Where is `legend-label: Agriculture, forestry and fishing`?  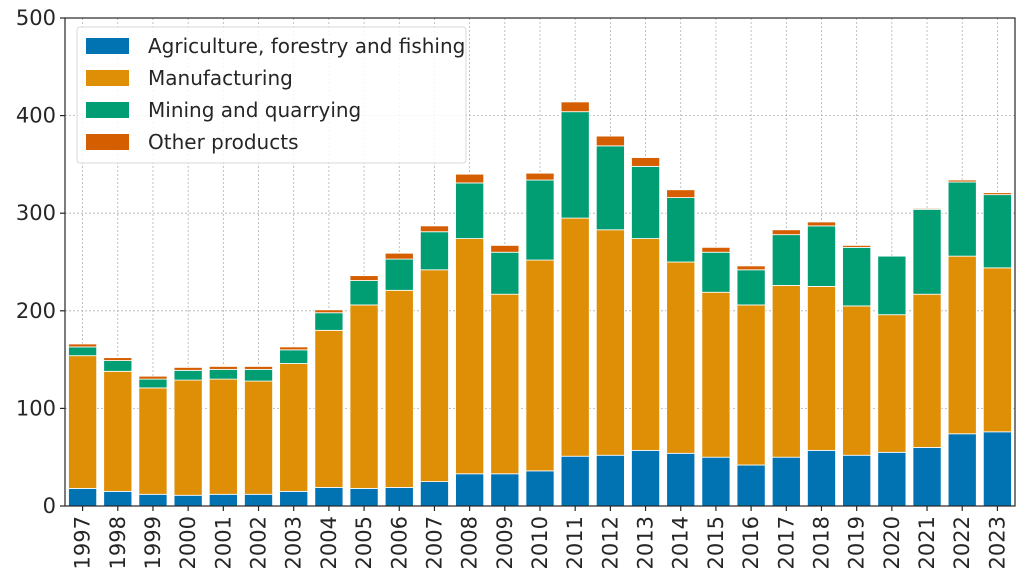
legend-label: Agriculture, forestry and fishing is located at coordinates (306, 46).